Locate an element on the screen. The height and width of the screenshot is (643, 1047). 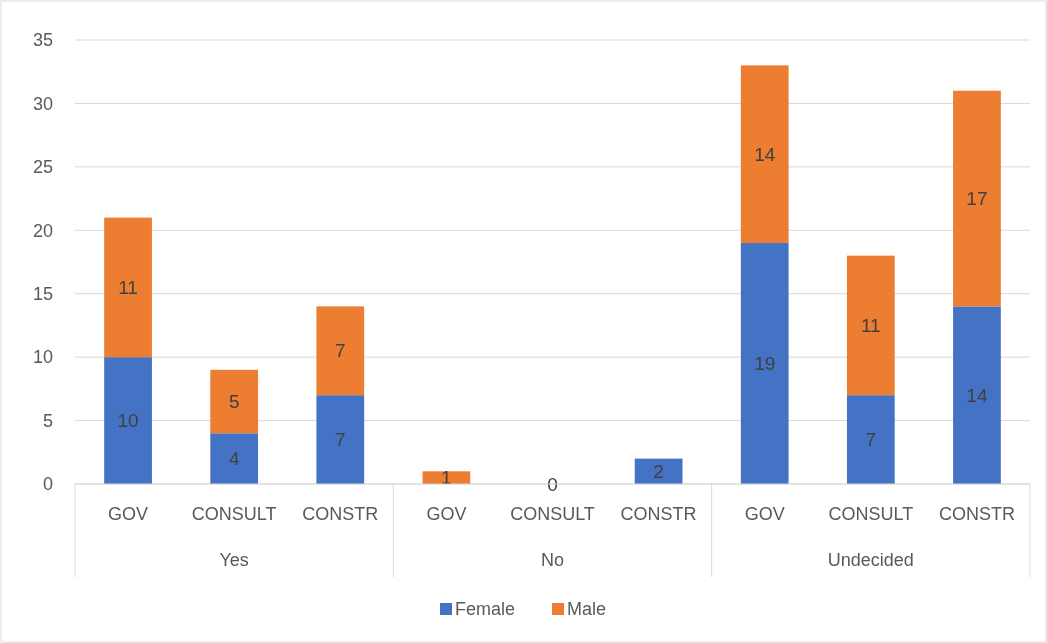
data-label: 19 is located at coordinates (765, 364).